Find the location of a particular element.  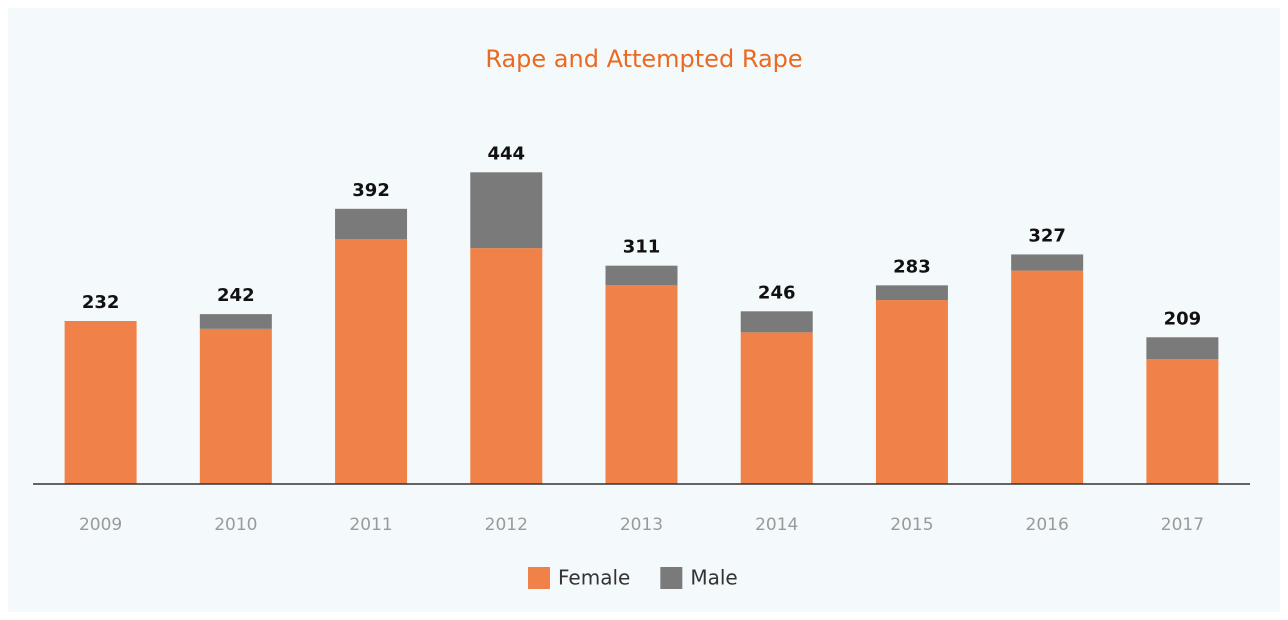

data-label: 283 is located at coordinates (912, 266).